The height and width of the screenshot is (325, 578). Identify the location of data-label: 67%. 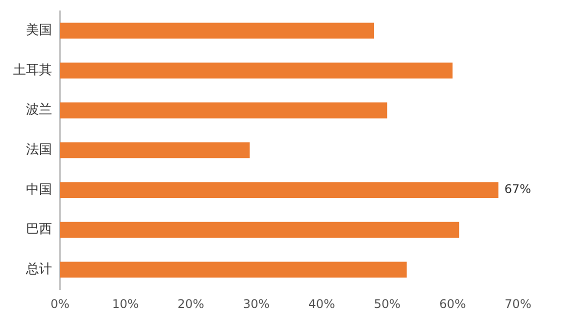
(518, 189).